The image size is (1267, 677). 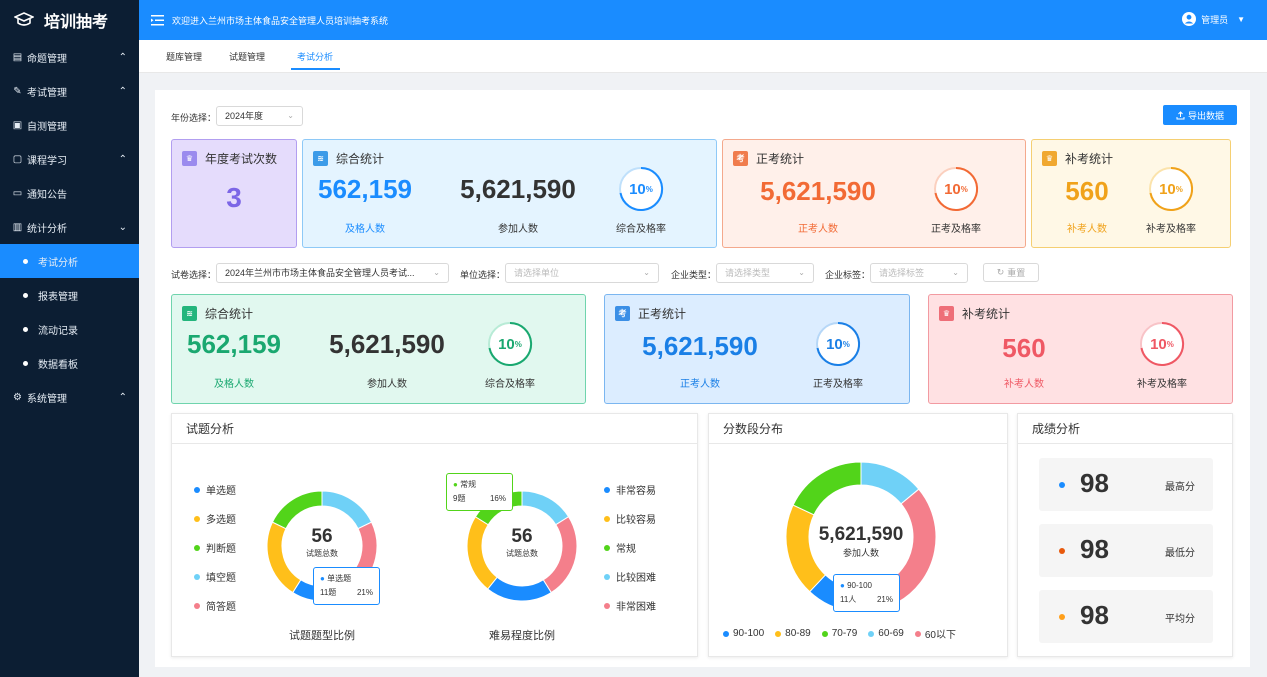 I want to click on app-logo: 培训抽考, so click(x=69, y=20).